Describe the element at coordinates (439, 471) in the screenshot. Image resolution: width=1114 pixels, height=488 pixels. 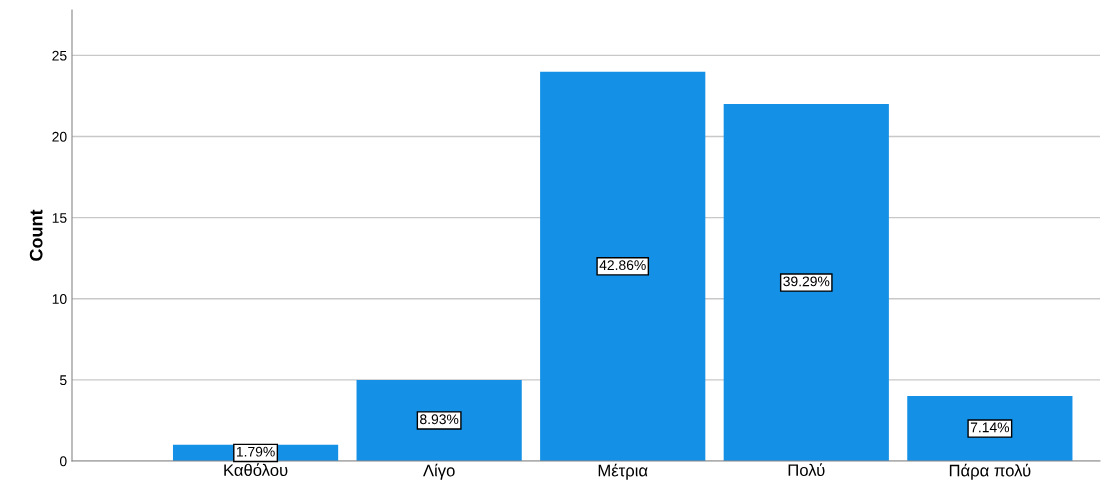
I see `x-tick-label: Λίγο` at that location.